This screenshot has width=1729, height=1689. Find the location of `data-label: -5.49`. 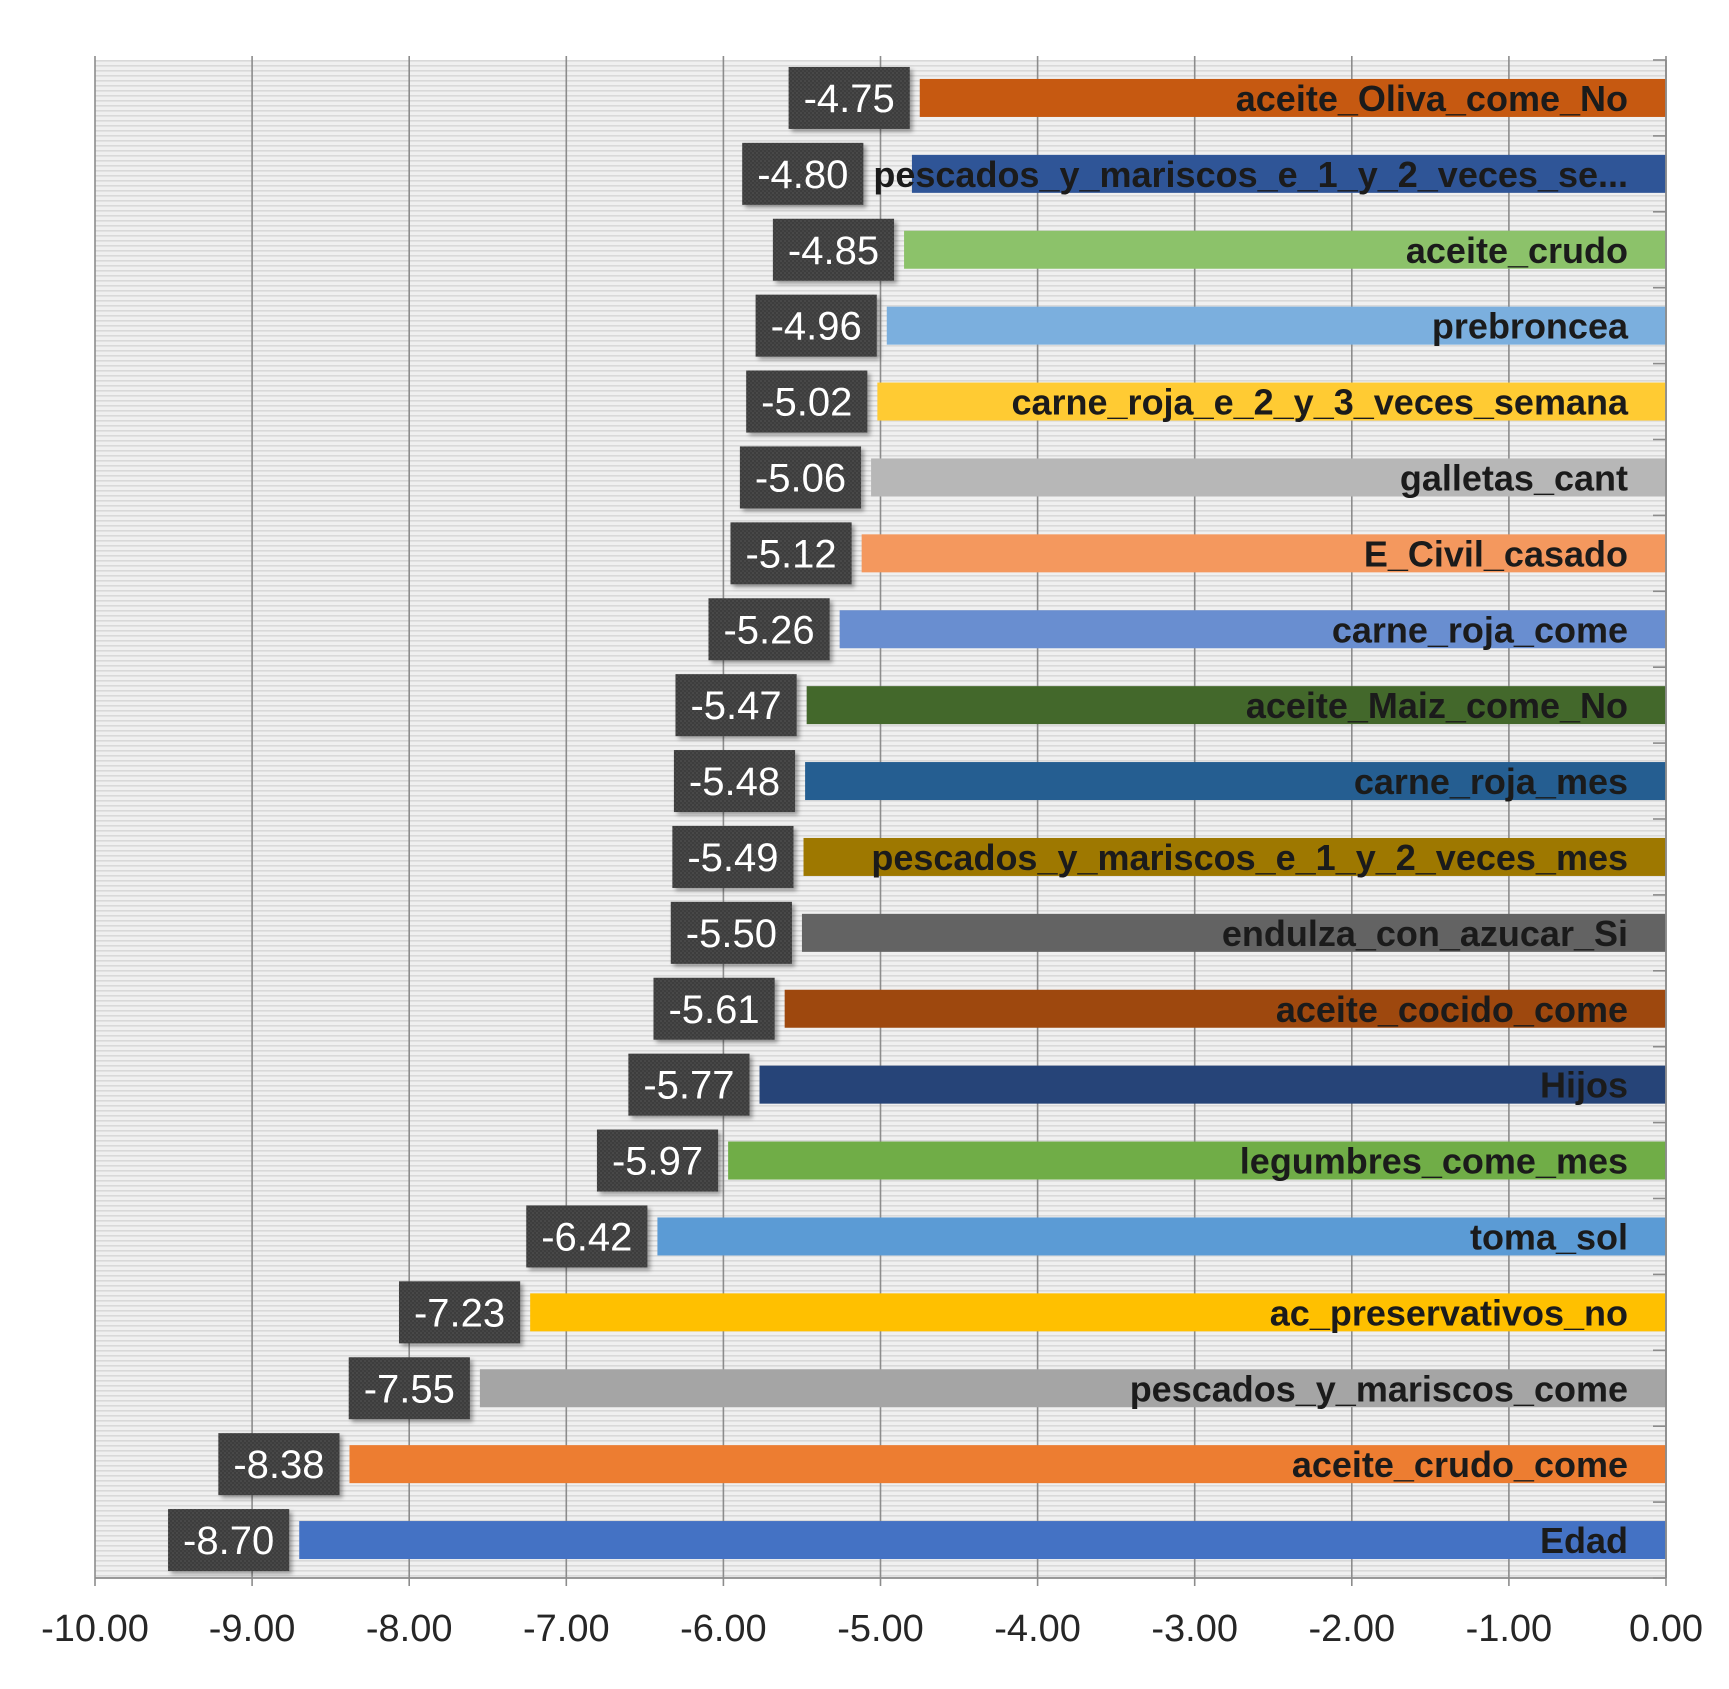

data-label: -5.49 is located at coordinates (733, 856).